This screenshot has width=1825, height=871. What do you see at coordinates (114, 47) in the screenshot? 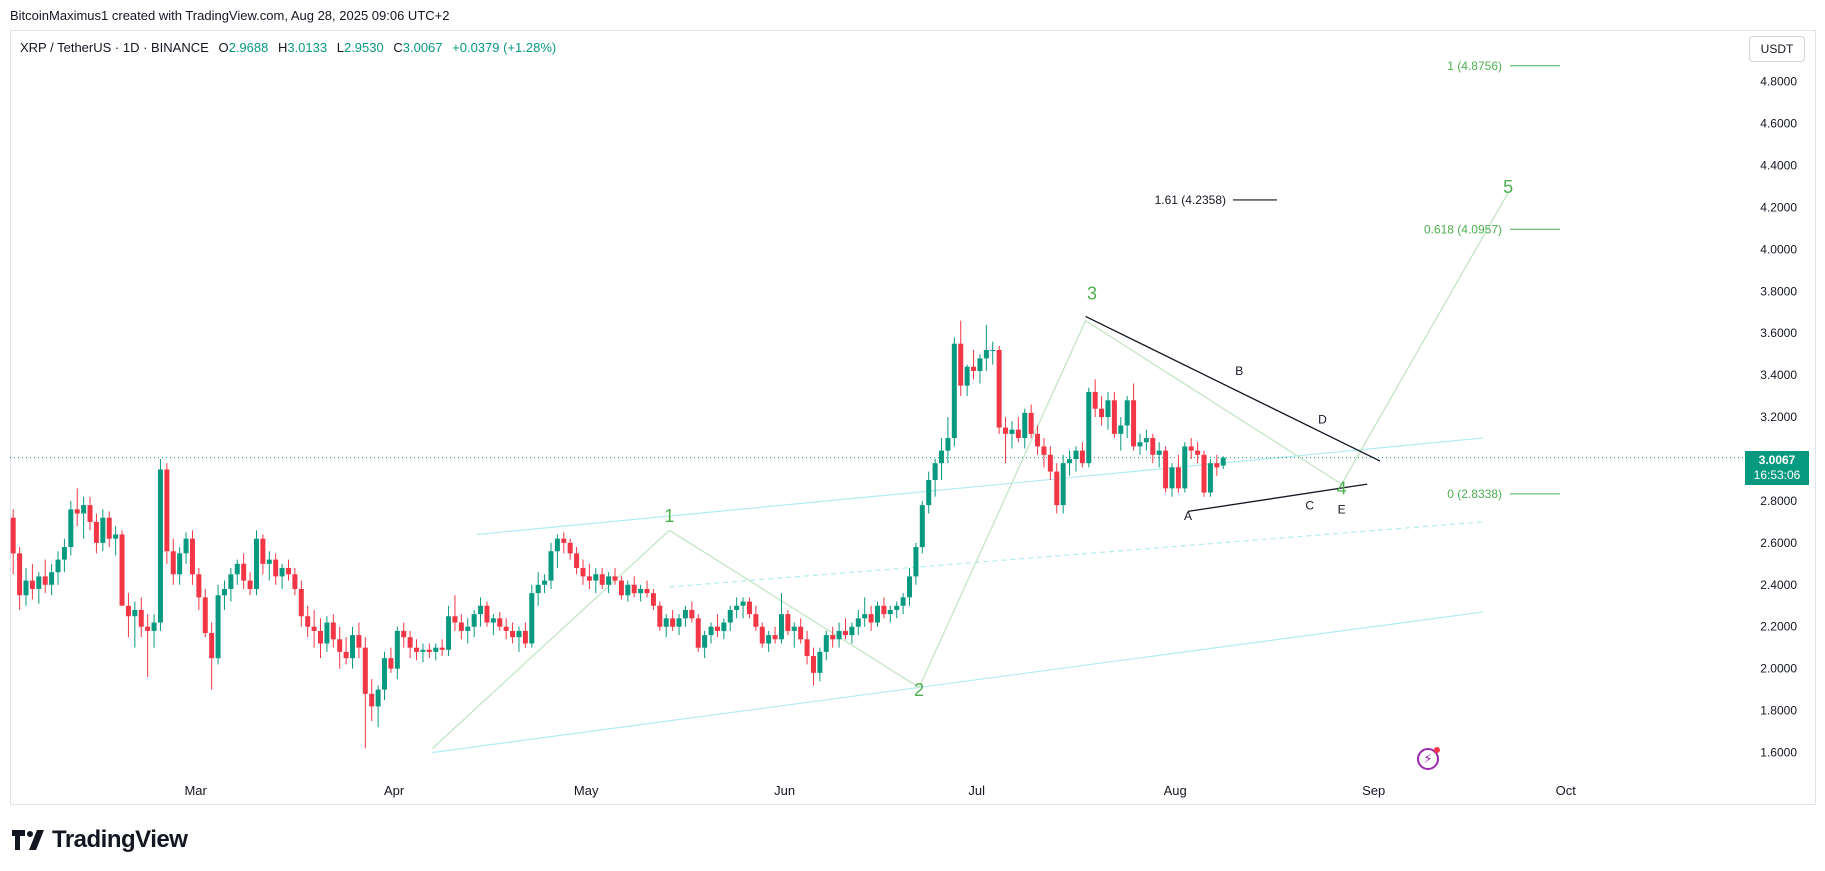
I see `symbol-name: XRP / TetherUS · 1D · BINANCE` at bounding box center [114, 47].